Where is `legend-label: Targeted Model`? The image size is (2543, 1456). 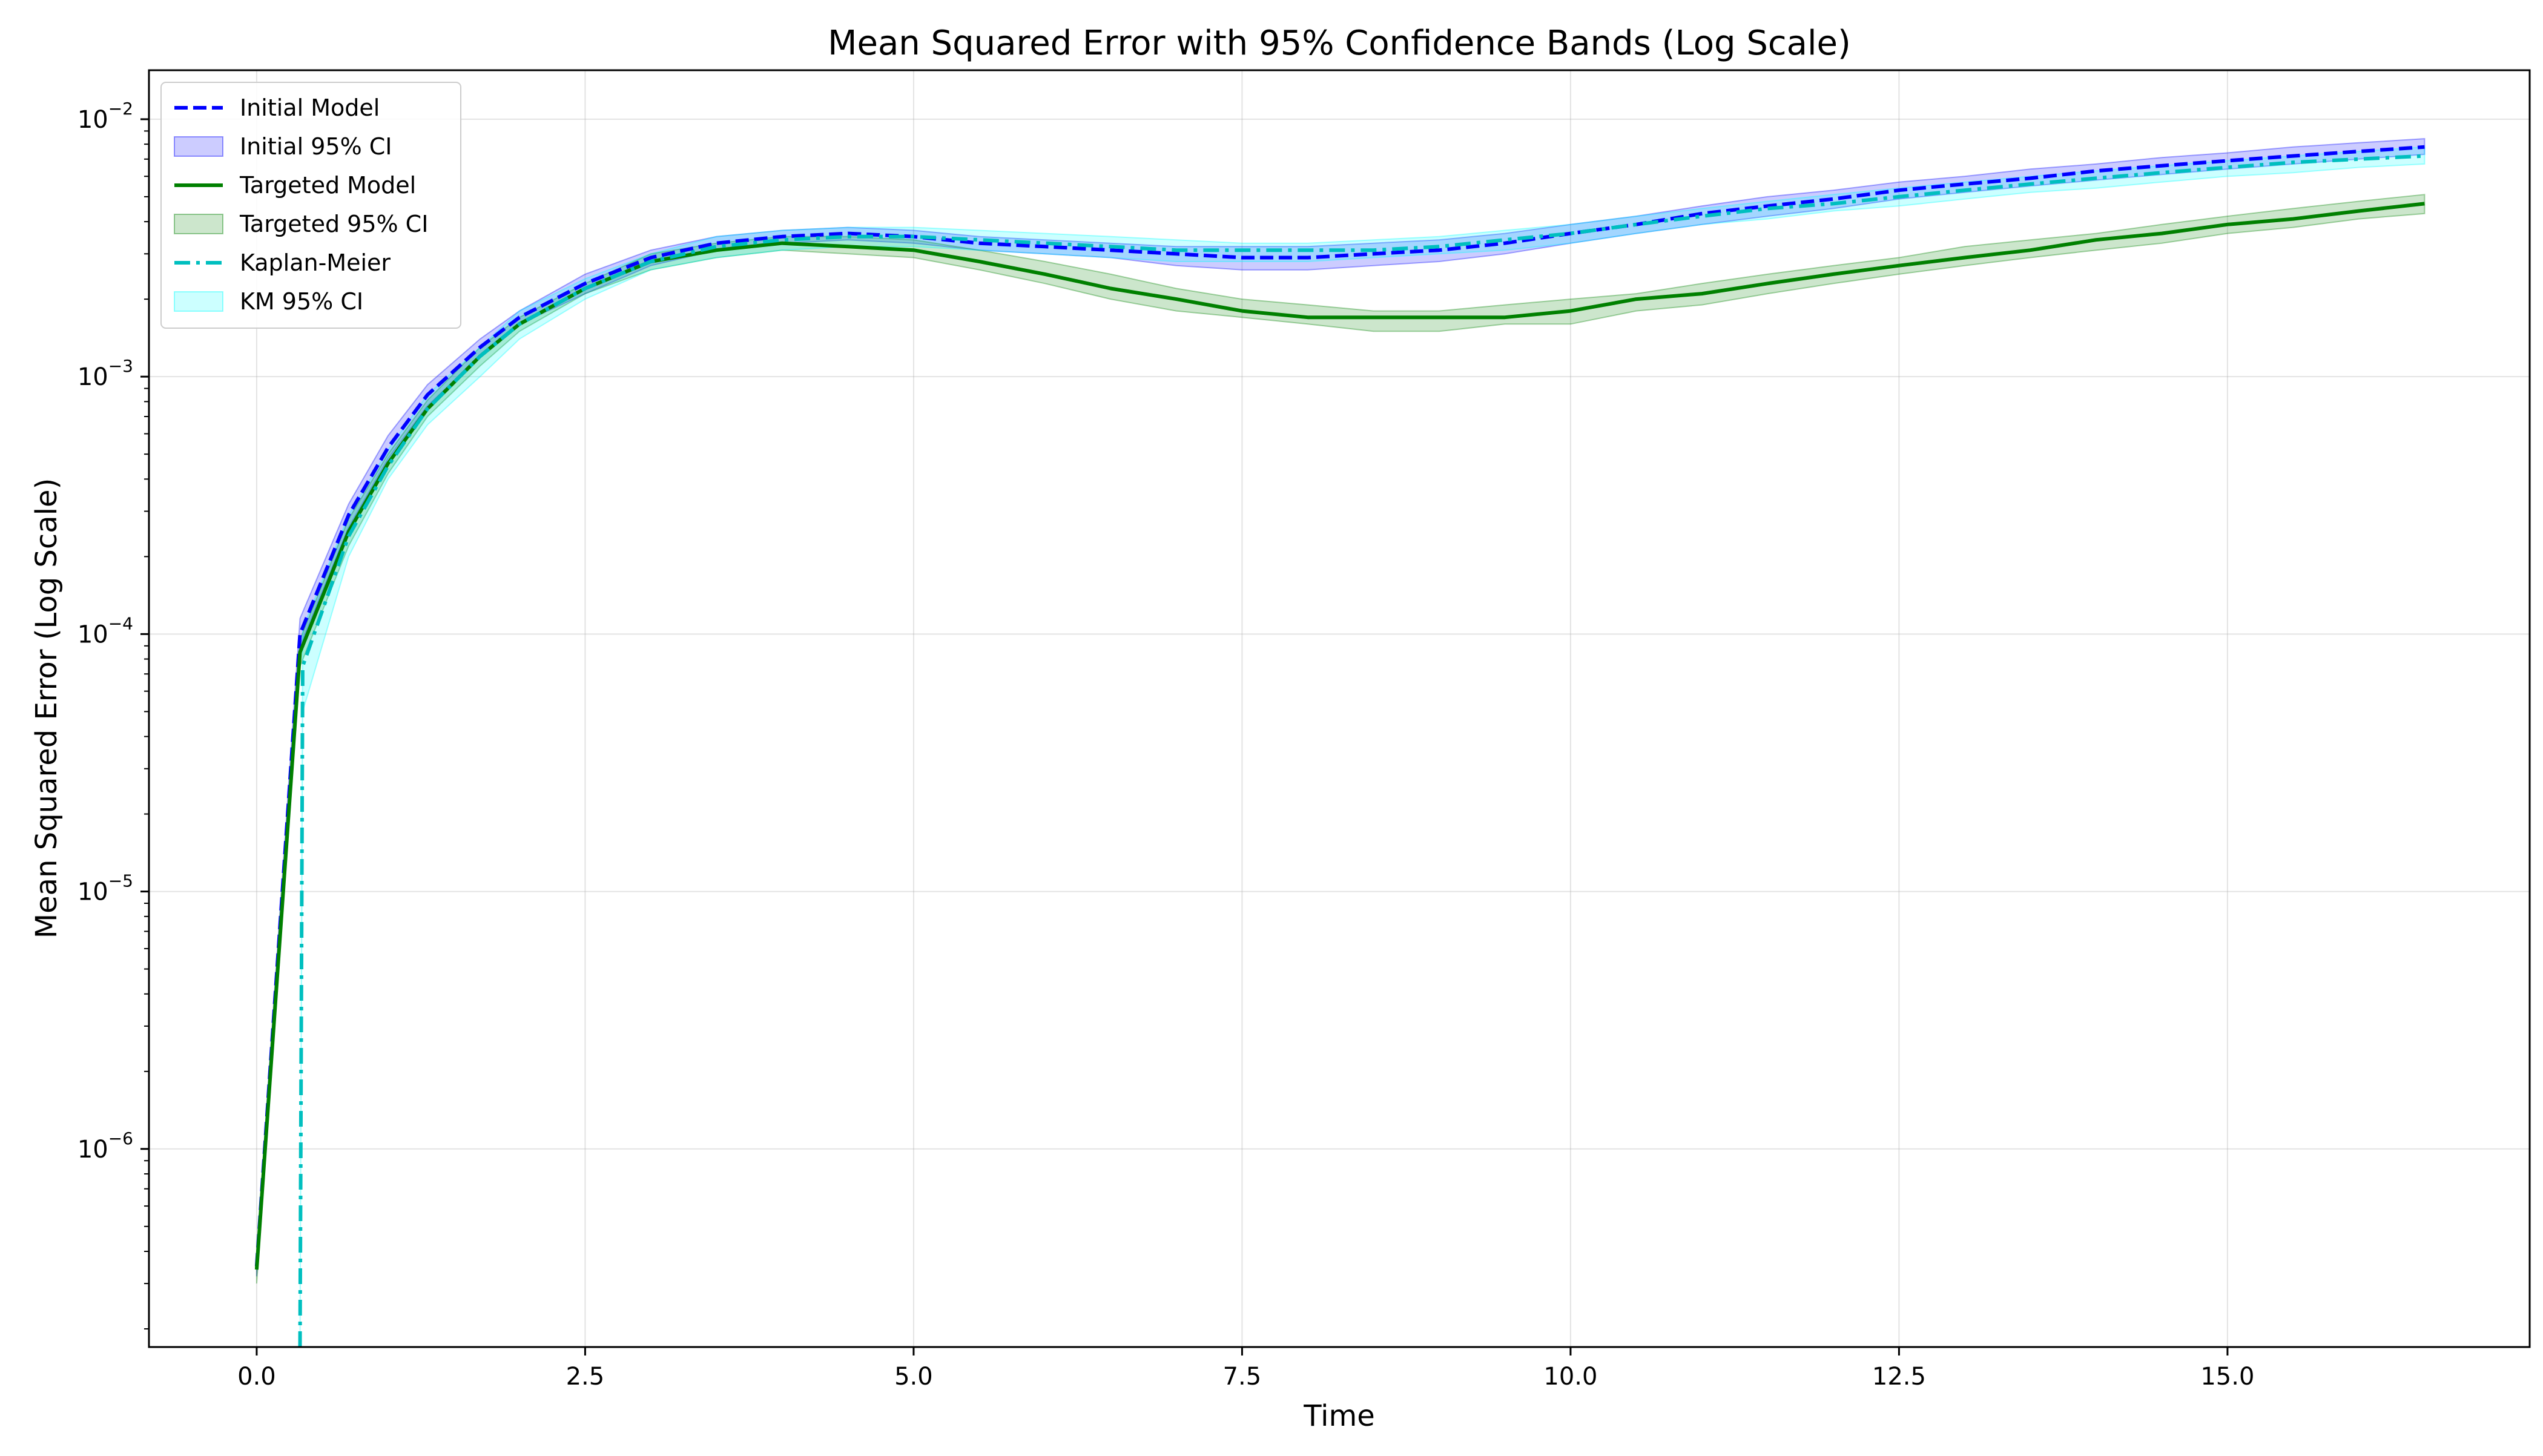
legend-label: Targeted Model is located at coordinates (328, 185).